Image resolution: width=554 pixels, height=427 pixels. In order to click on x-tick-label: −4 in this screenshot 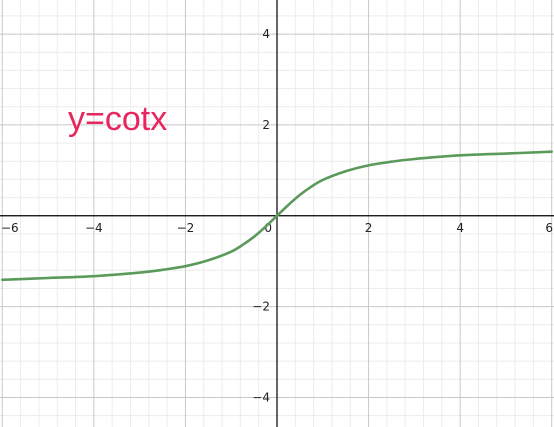, I will do `click(94, 228)`.